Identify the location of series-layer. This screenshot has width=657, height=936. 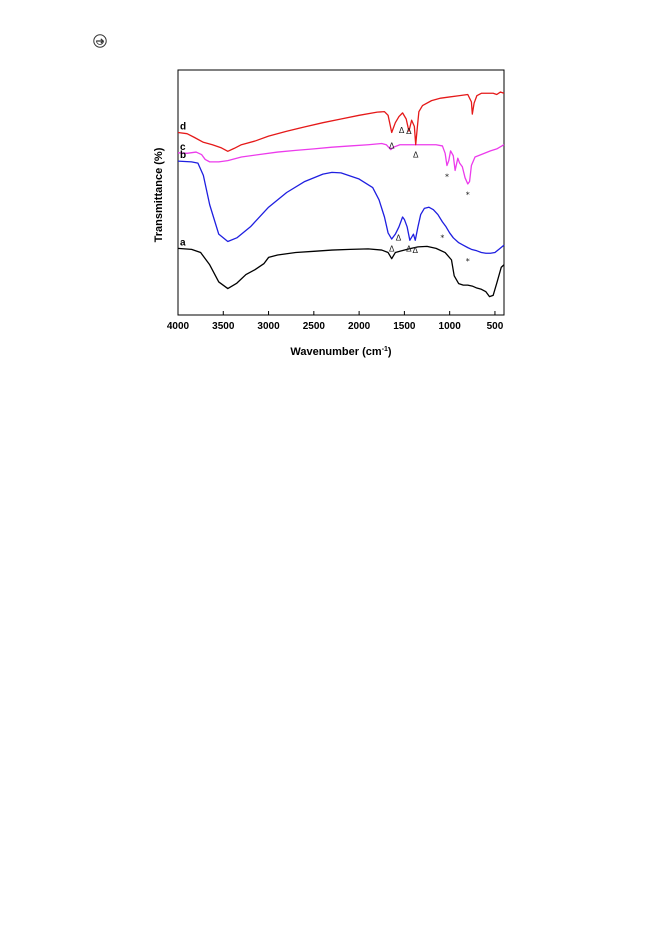
(341, 194).